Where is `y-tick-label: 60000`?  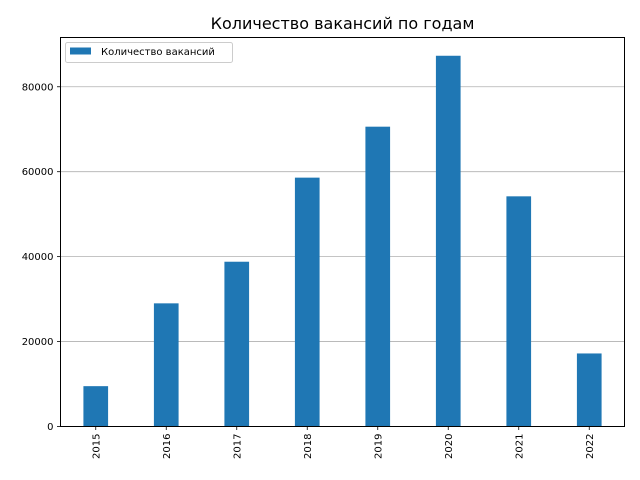
y-tick-label: 60000 is located at coordinates (38, 172).